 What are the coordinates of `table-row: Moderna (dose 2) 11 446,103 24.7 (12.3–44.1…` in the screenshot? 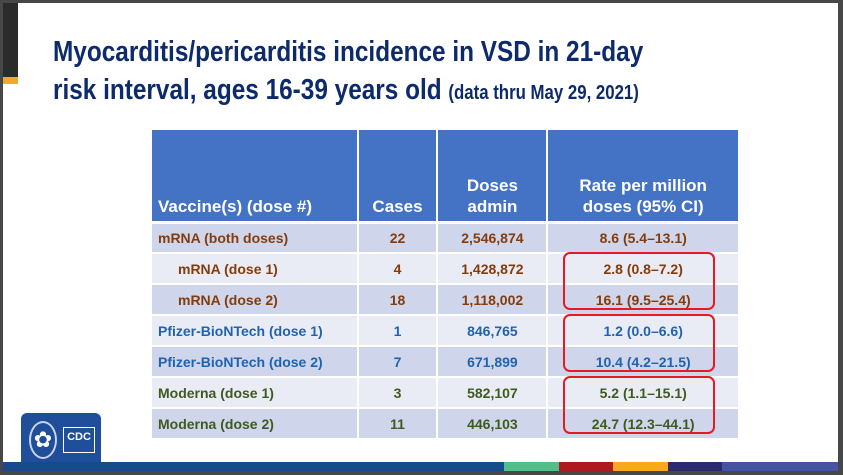 It's located at (446, 424).